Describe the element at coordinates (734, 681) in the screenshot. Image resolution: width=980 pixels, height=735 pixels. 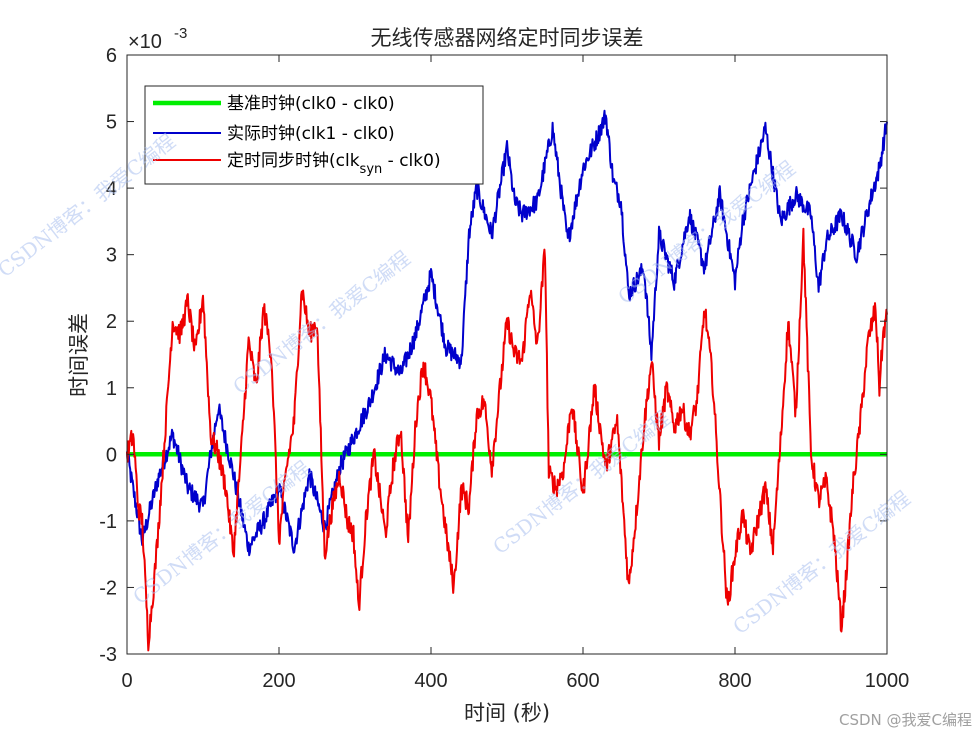
I see `x-tick-label: 800` at that location.